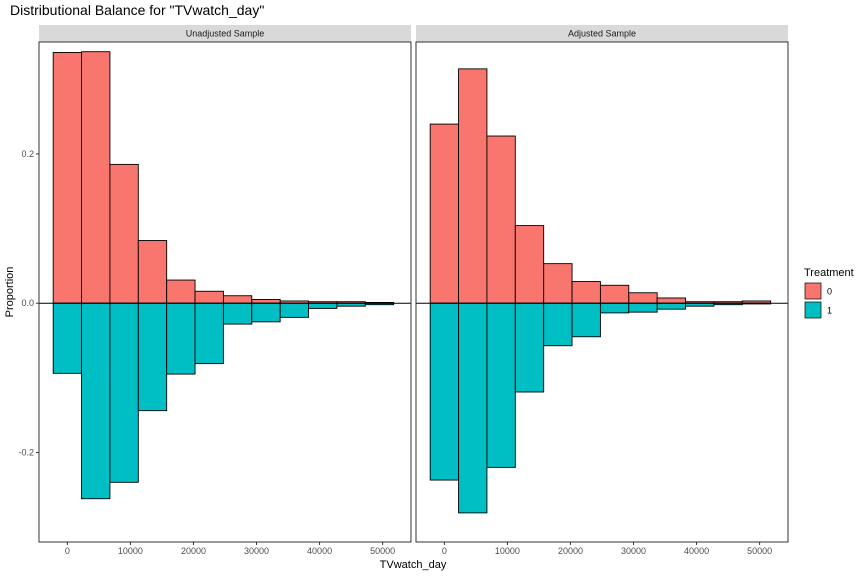  What do you see at coordinates (829, 292) in the screenshot?
I see `legend-label-0: 0` at bounding box center [829, 292].